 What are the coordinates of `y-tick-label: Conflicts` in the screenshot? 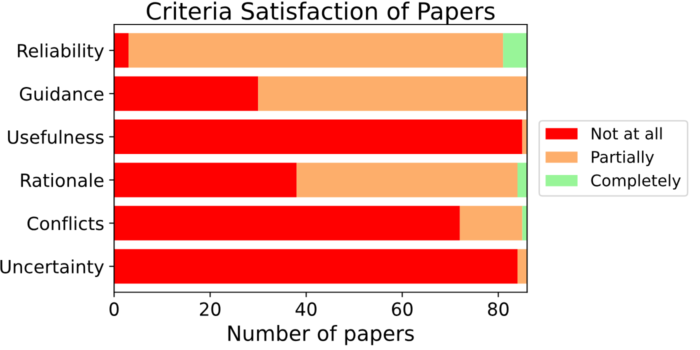 It's located at (65, 223).